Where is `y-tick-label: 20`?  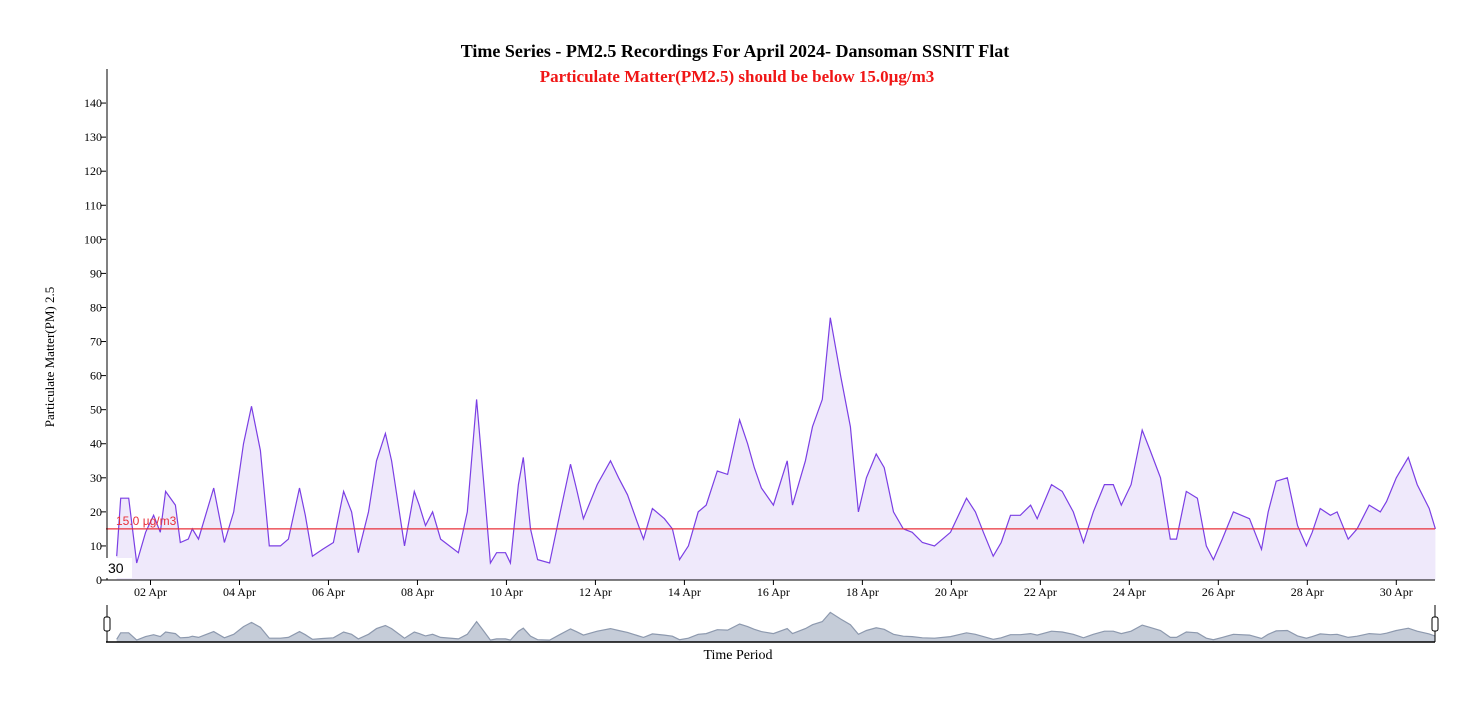 y-tick-label: 20 is located at coordinates (96, 512).